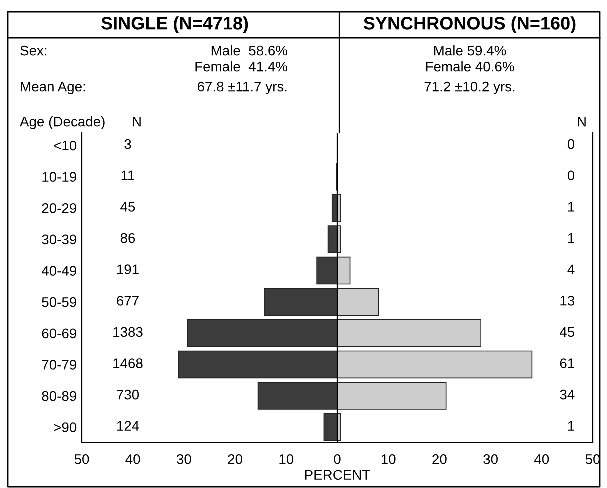 This screenshot has height=488, width=607. I want to click on annotation: 3, so click(128, 144).